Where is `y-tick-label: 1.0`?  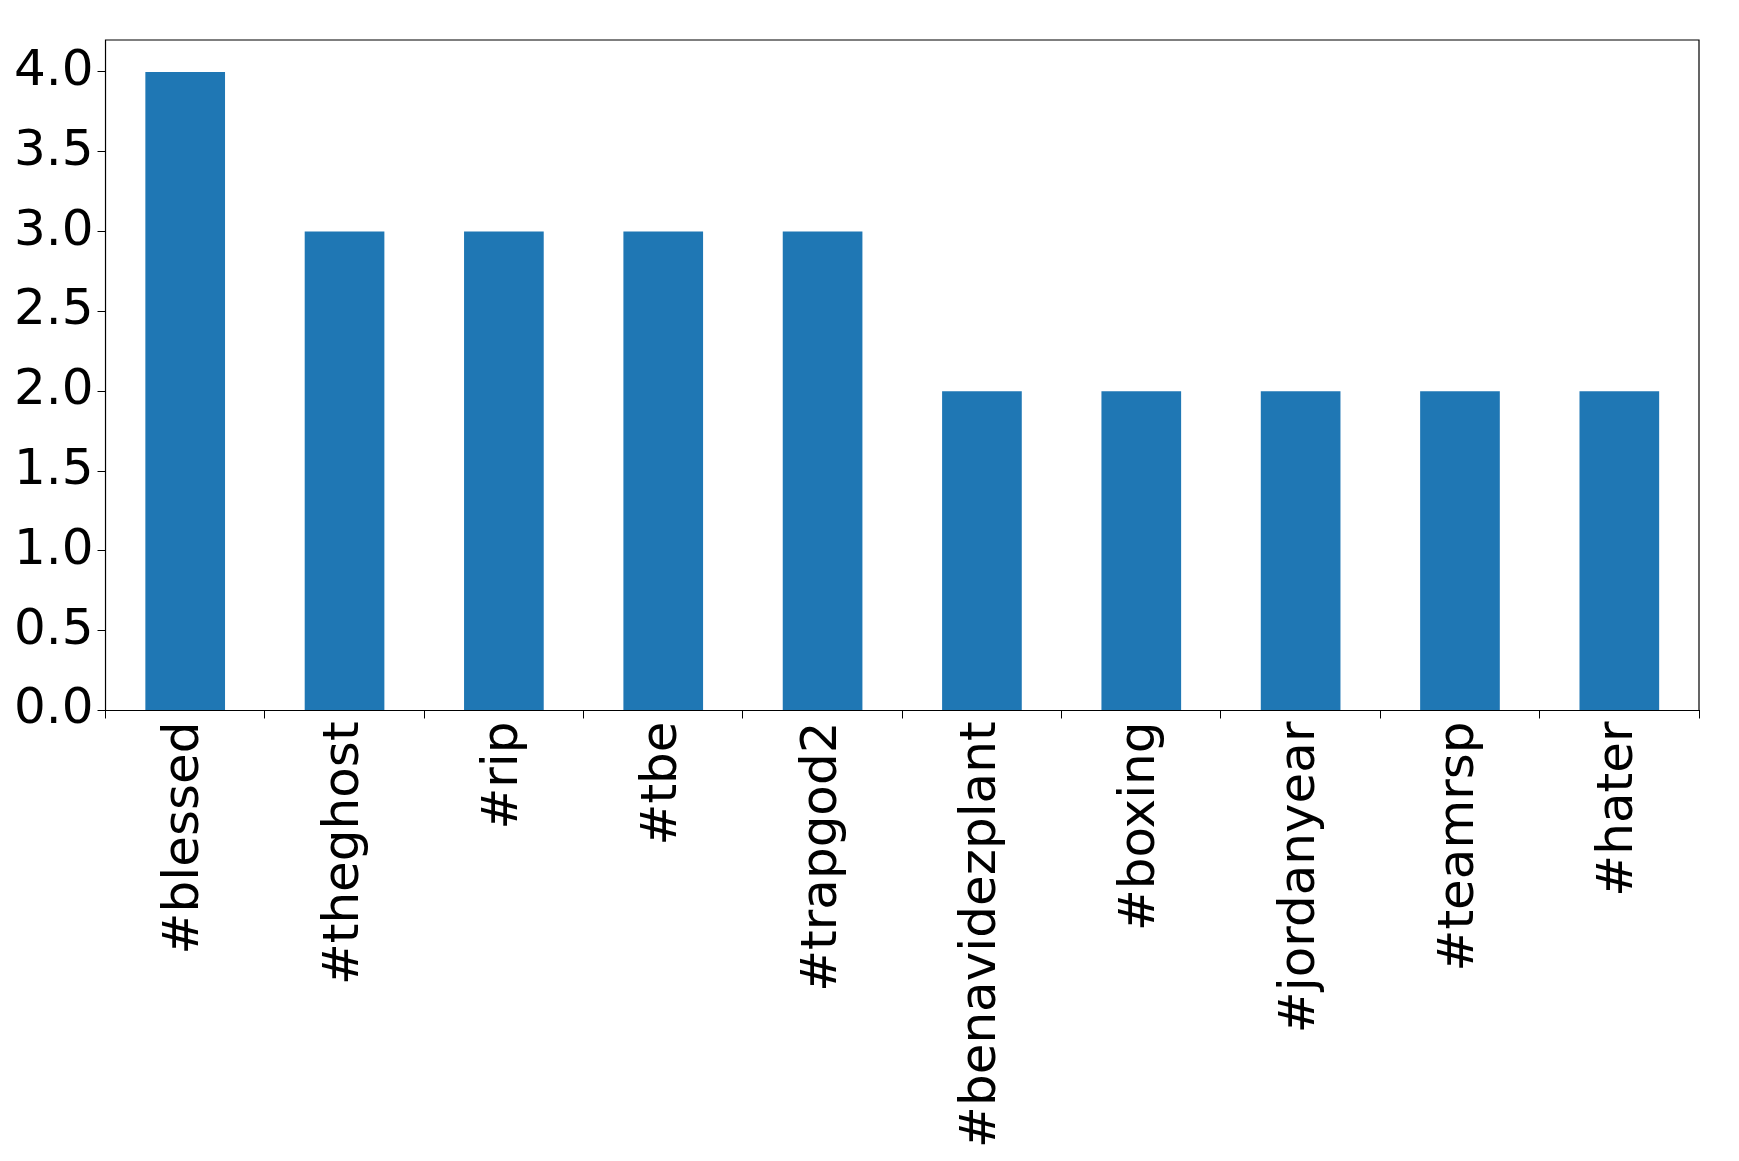
y-tick-label: 1.0 is located at coordinates (53, 546).